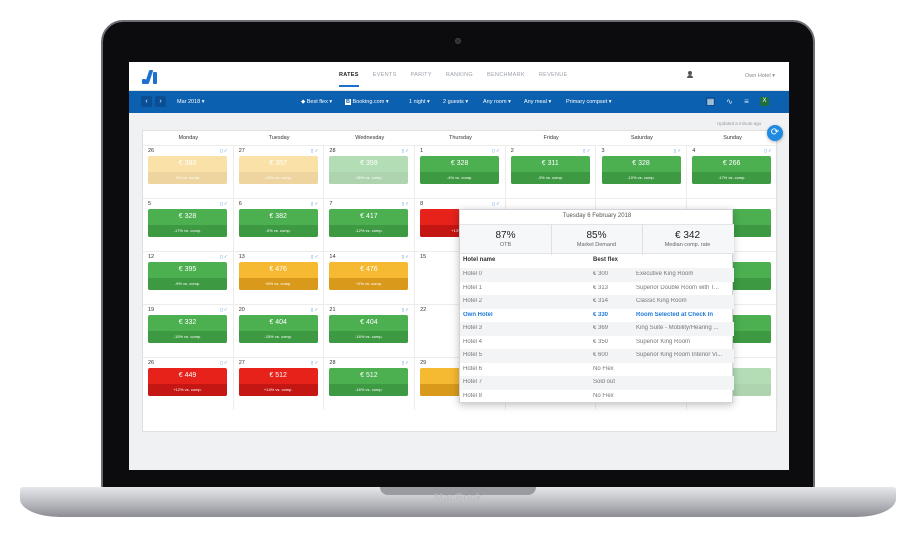 This screenshot has height=546, width=916. What do you see at coordinates (597, 343) in the screenshot?
I see `competitor-row: Hotel 4 € 350 Superior King Room` at bounding box center [597, 343].